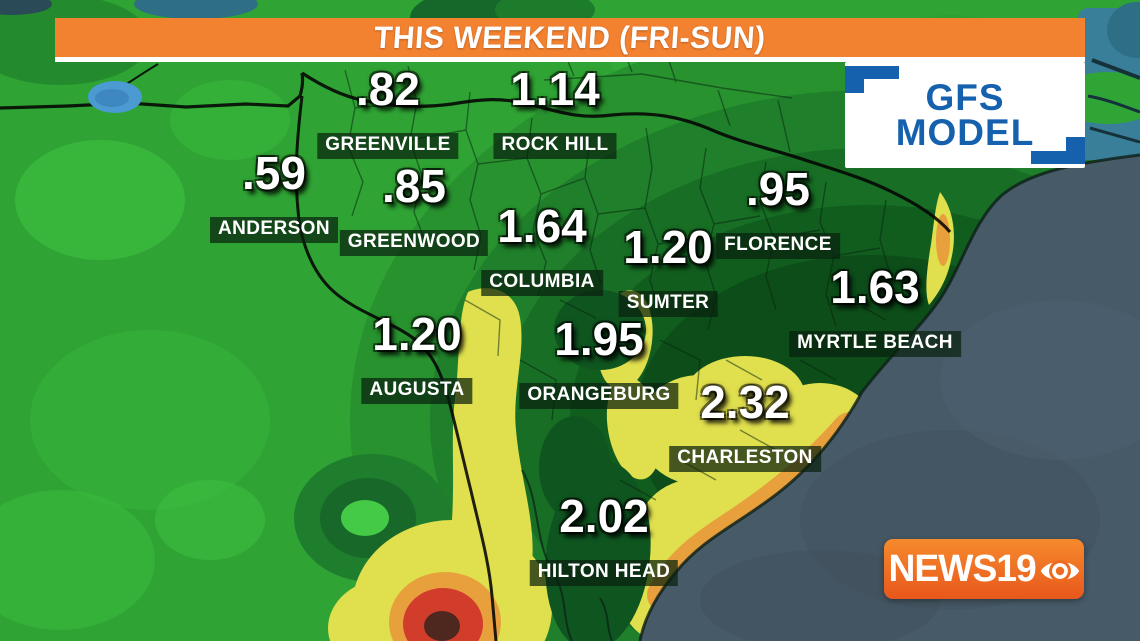 The height and width of the screenshot is (641, 1140). What do you see at coordinates (745, 402) in the screenshot?
I see `rainfall-value: 2.32` at bounding box center [745, 402].